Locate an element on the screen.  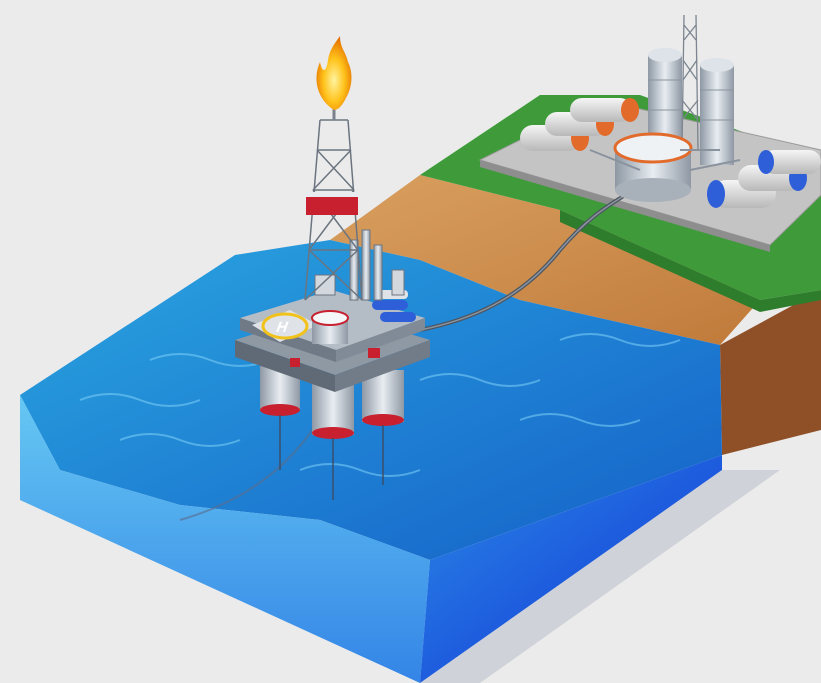
refinery-tower is located at coordinates (690, 82).